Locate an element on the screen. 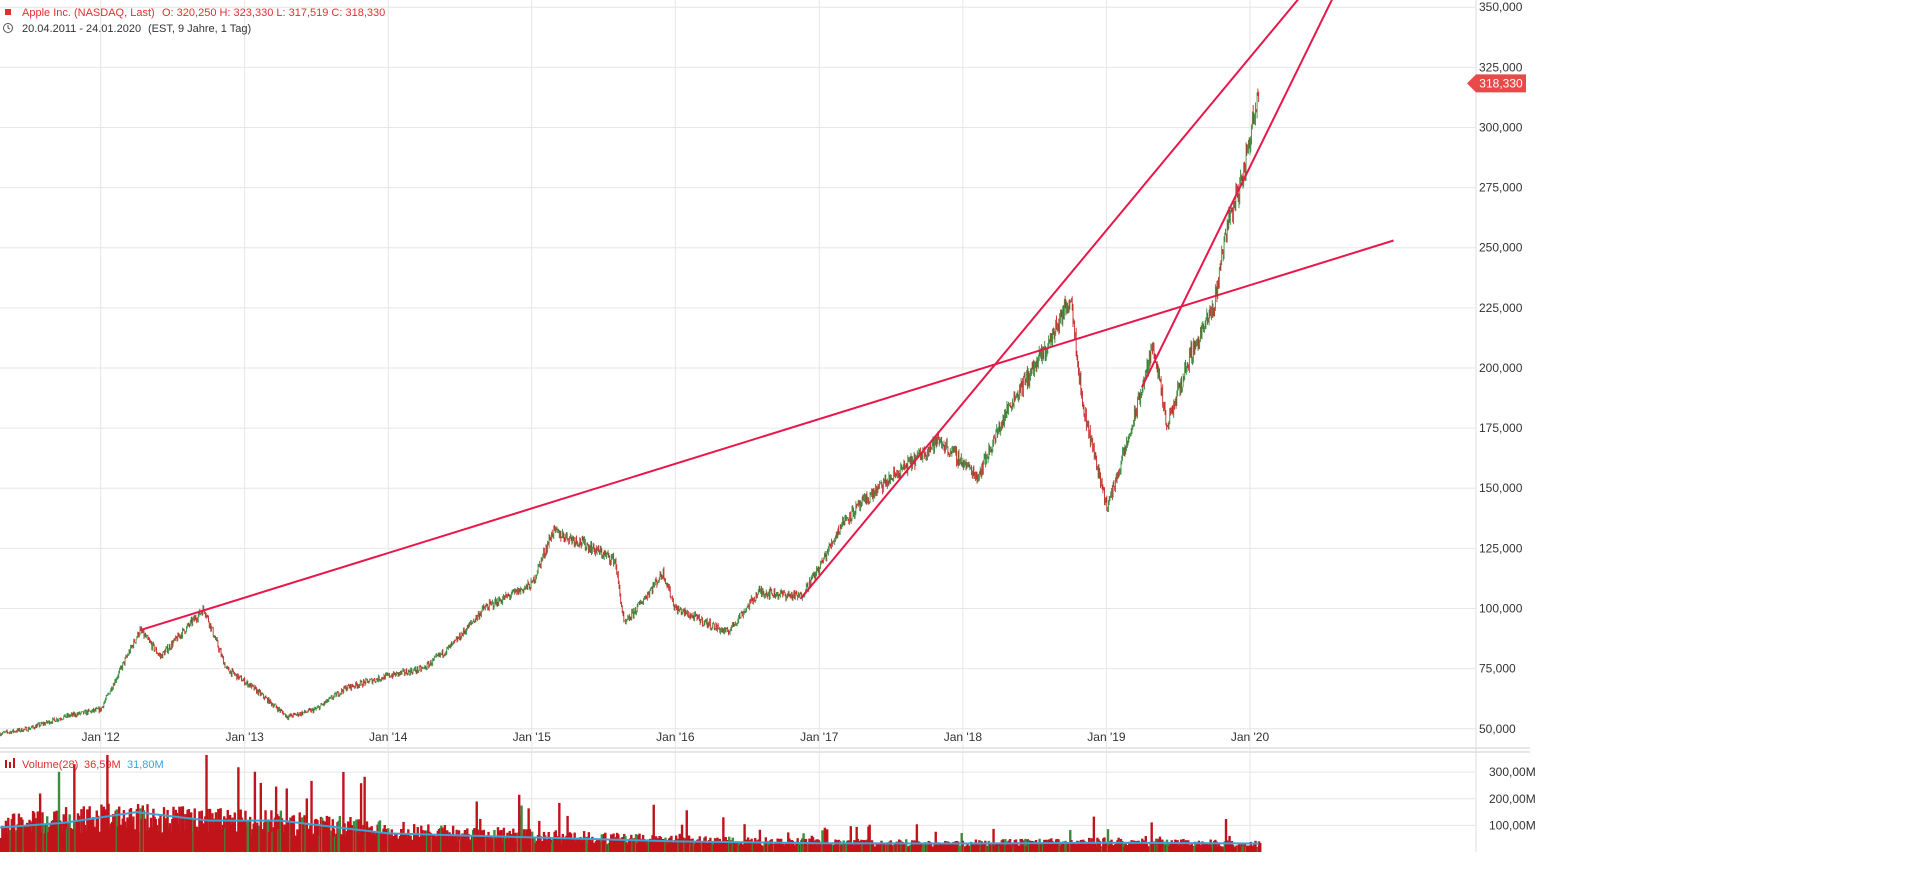  y-tick-label: 200,000 is located at coordinates (1501, 368).